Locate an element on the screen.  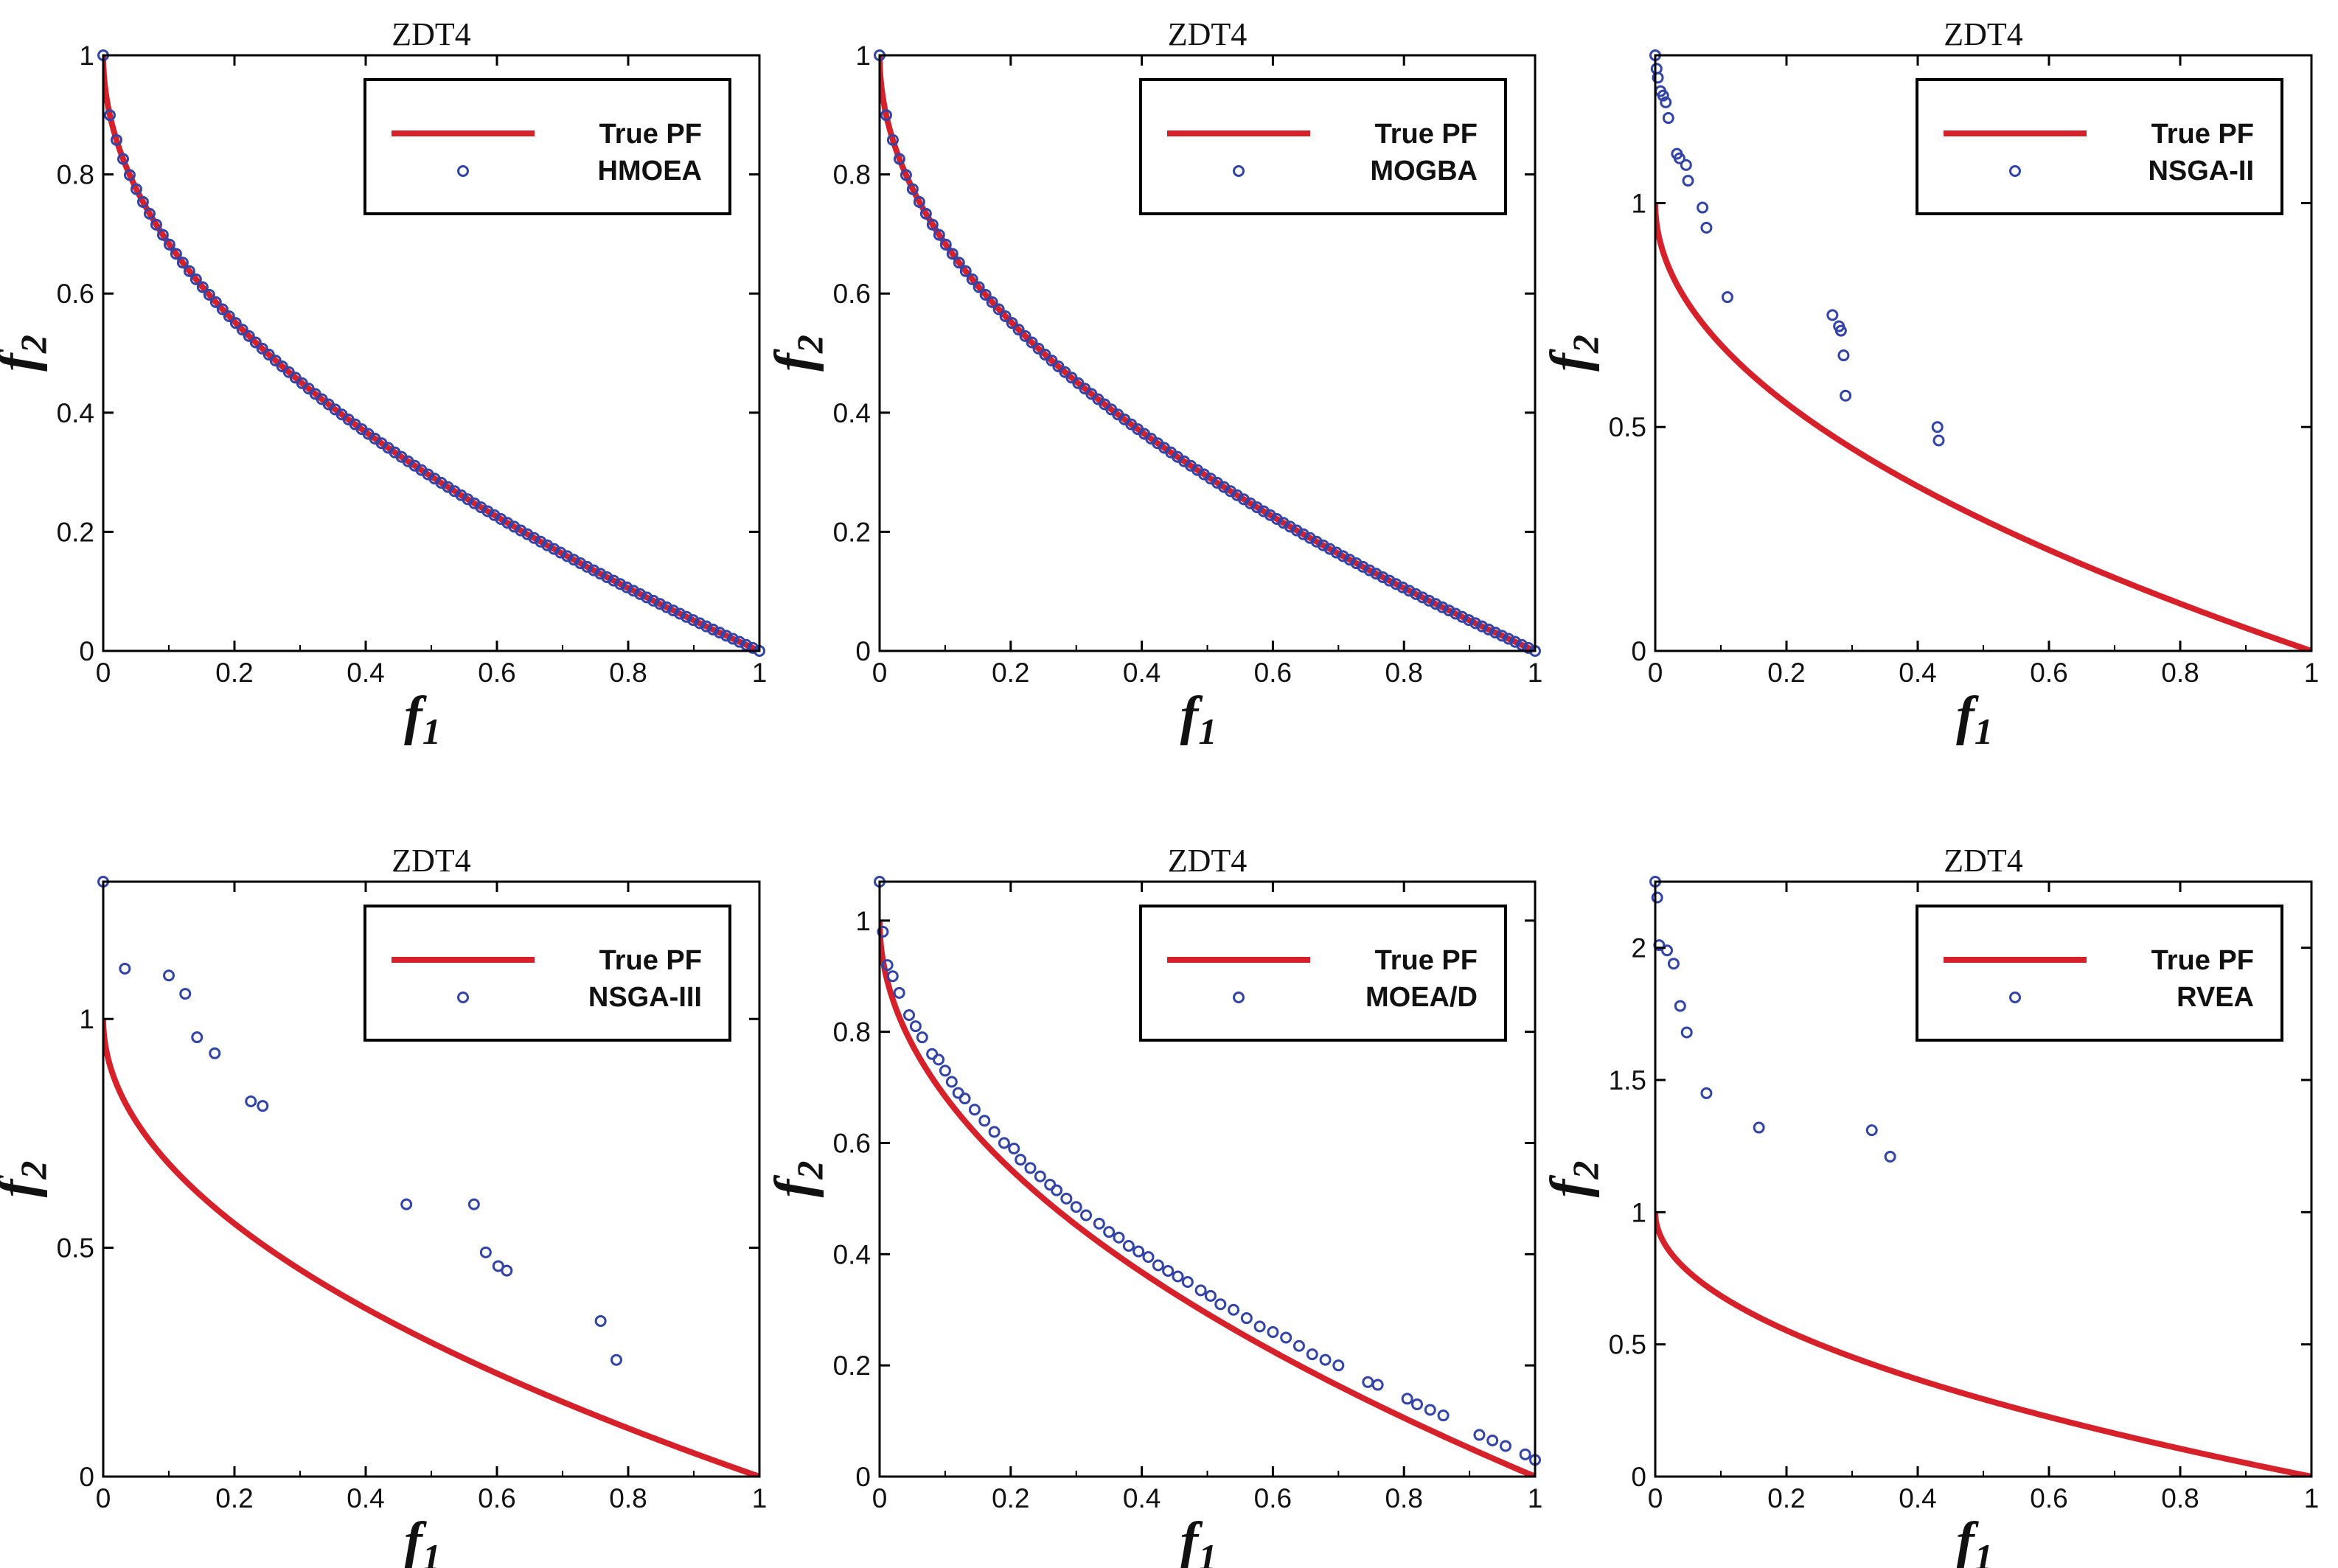
y-tick-label: 0 is located at coordinates (86, 1477).